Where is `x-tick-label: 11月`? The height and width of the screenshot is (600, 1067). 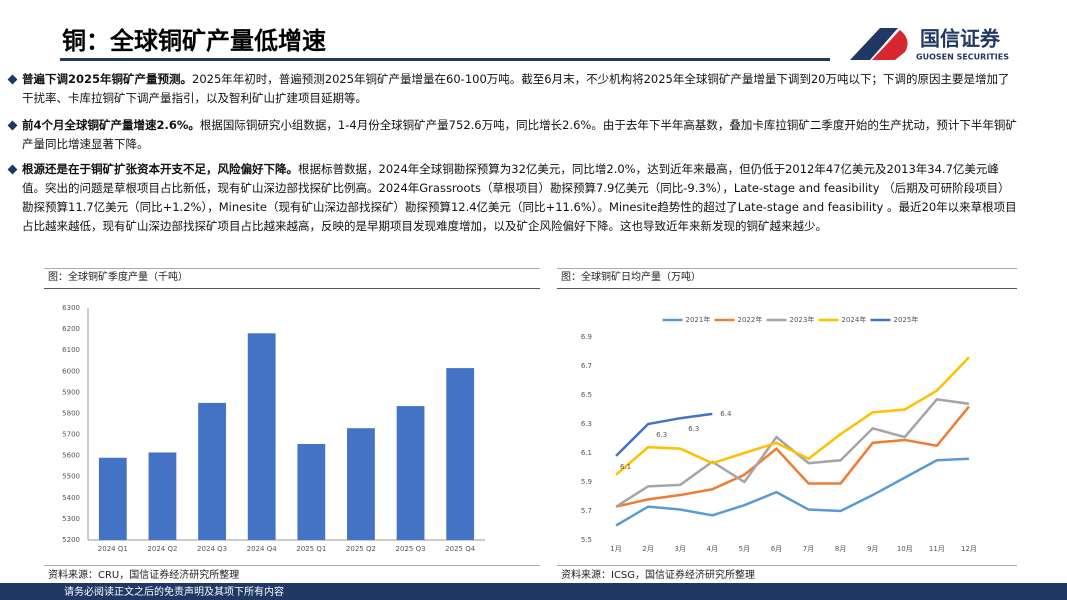 x-tick-label: 11月 is located at coordinates (937, 549).